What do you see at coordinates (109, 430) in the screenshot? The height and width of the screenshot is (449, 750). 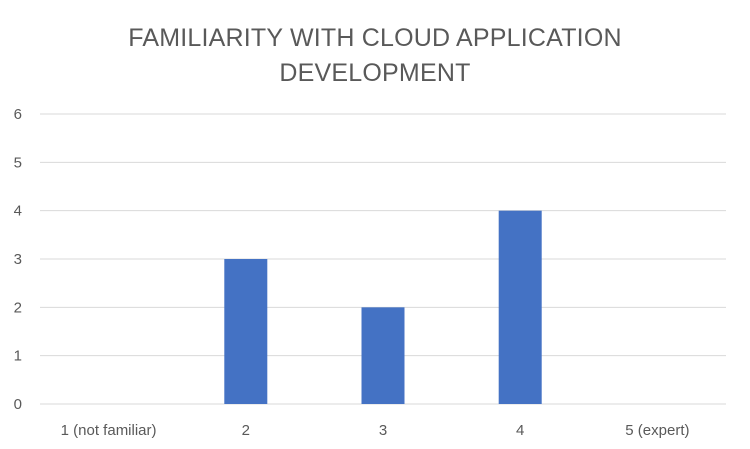 I see `x-tick-label: 1 (not familiar)` at bounding box center [109, 430].